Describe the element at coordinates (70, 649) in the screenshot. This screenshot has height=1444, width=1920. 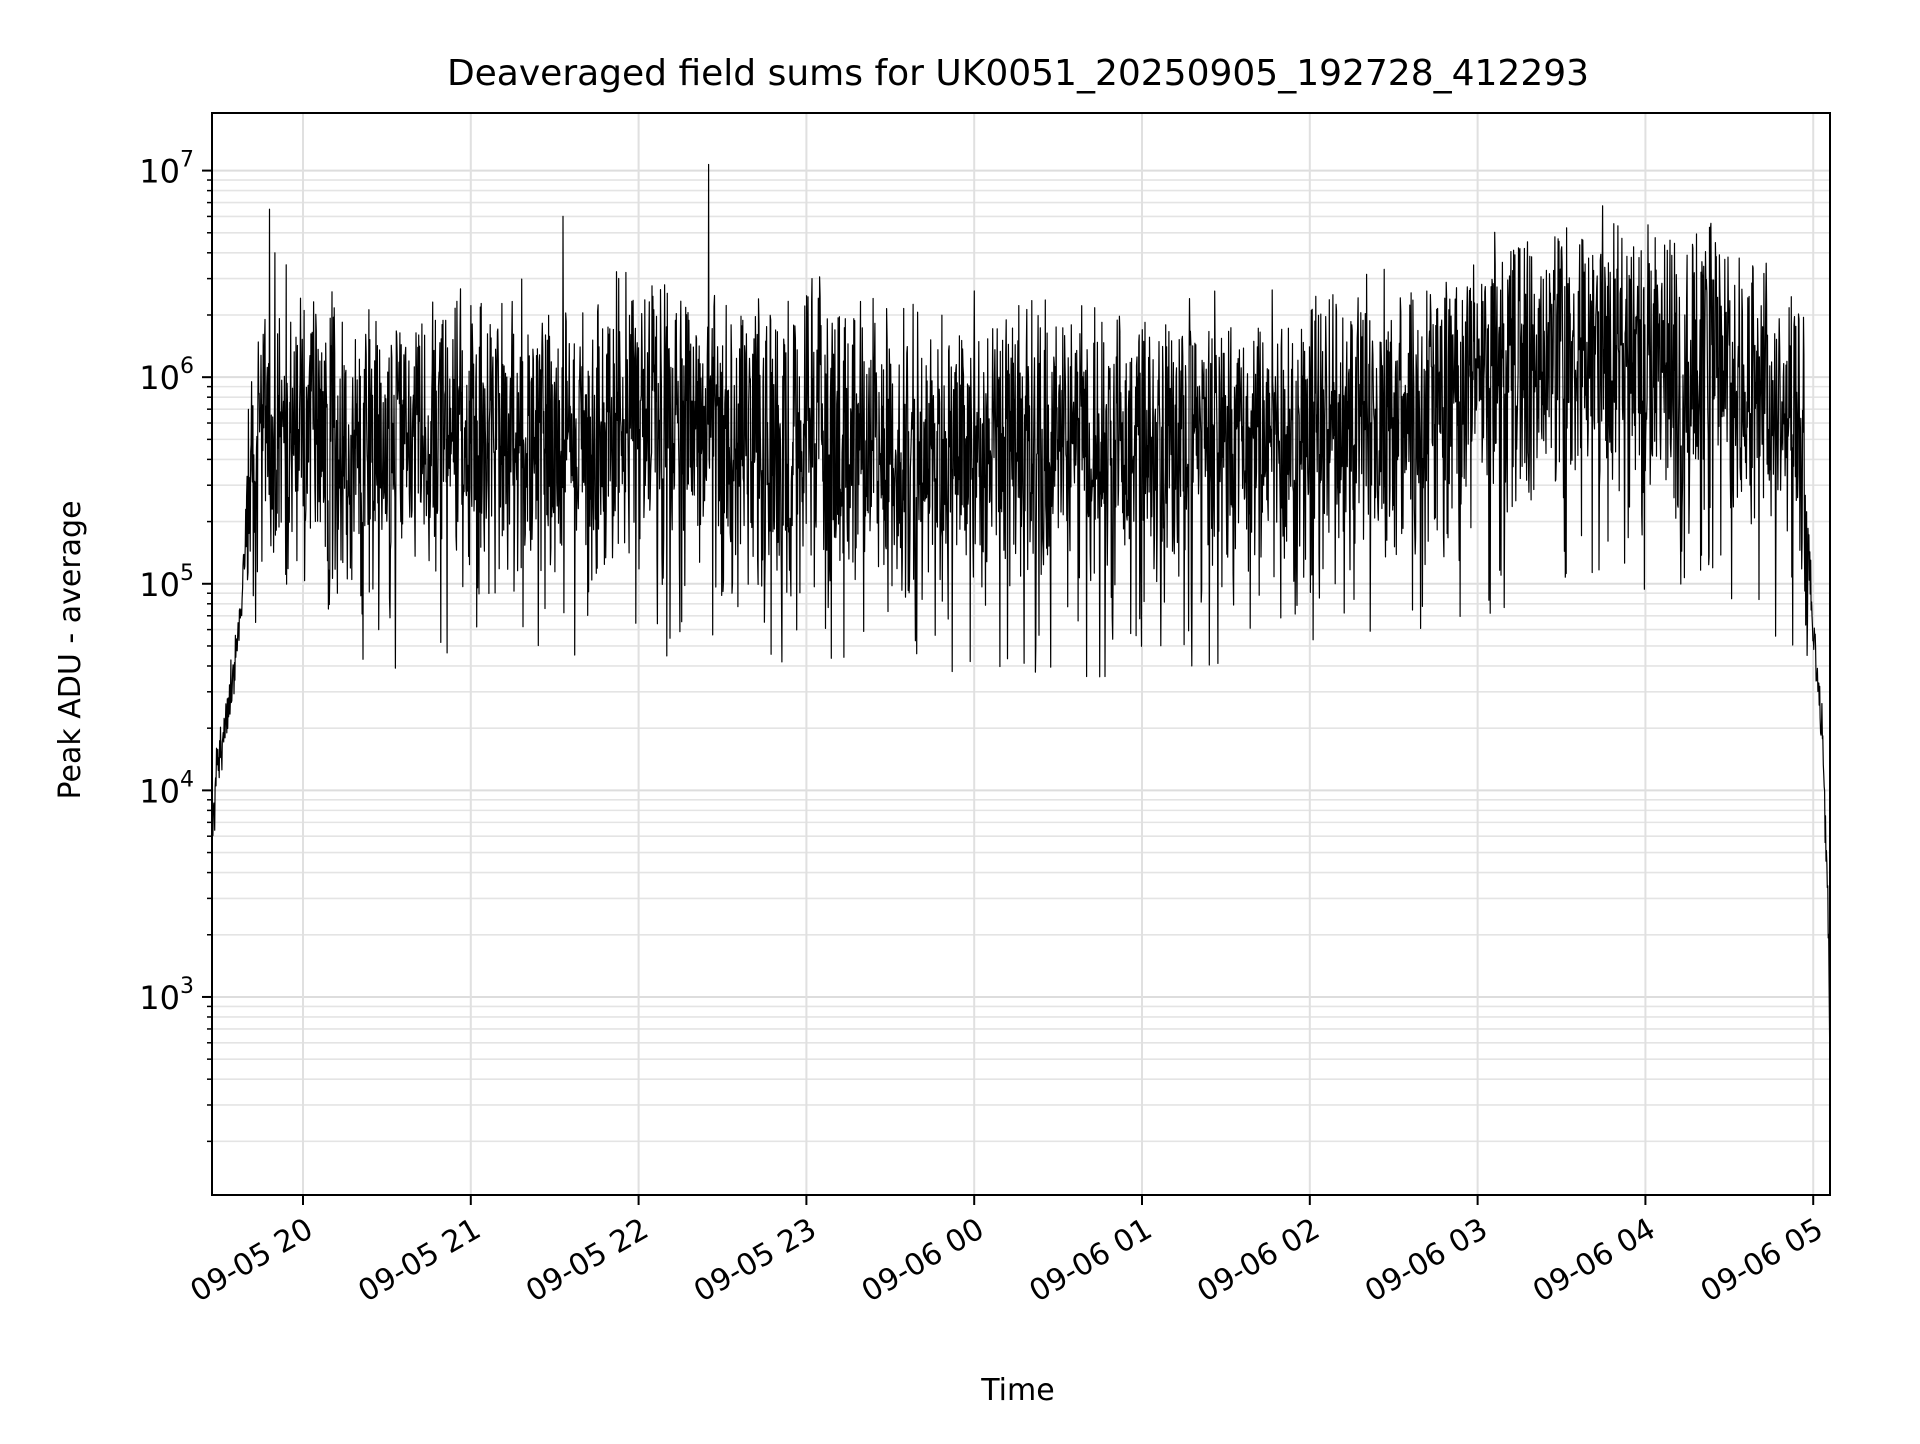
I see `y-axis-label: Peak ADU - average` at that location.